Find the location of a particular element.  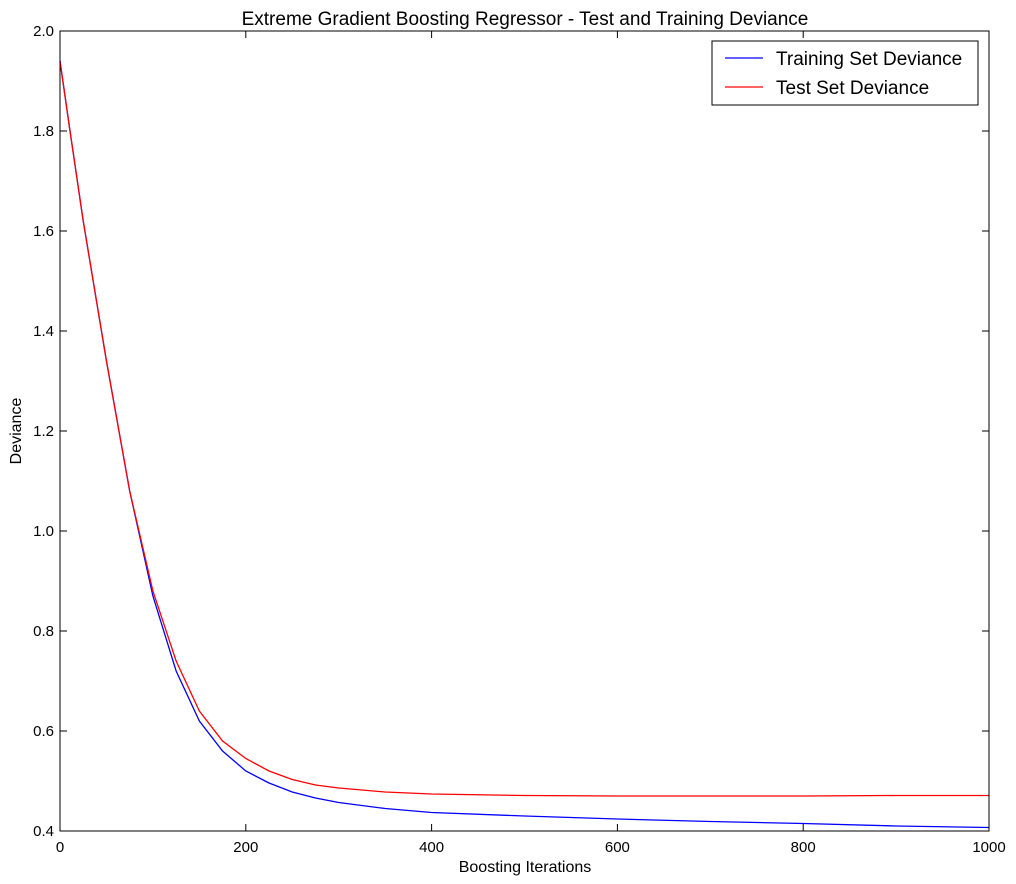

y-tick-label: 1.4 is located at coordinates (43, 331).